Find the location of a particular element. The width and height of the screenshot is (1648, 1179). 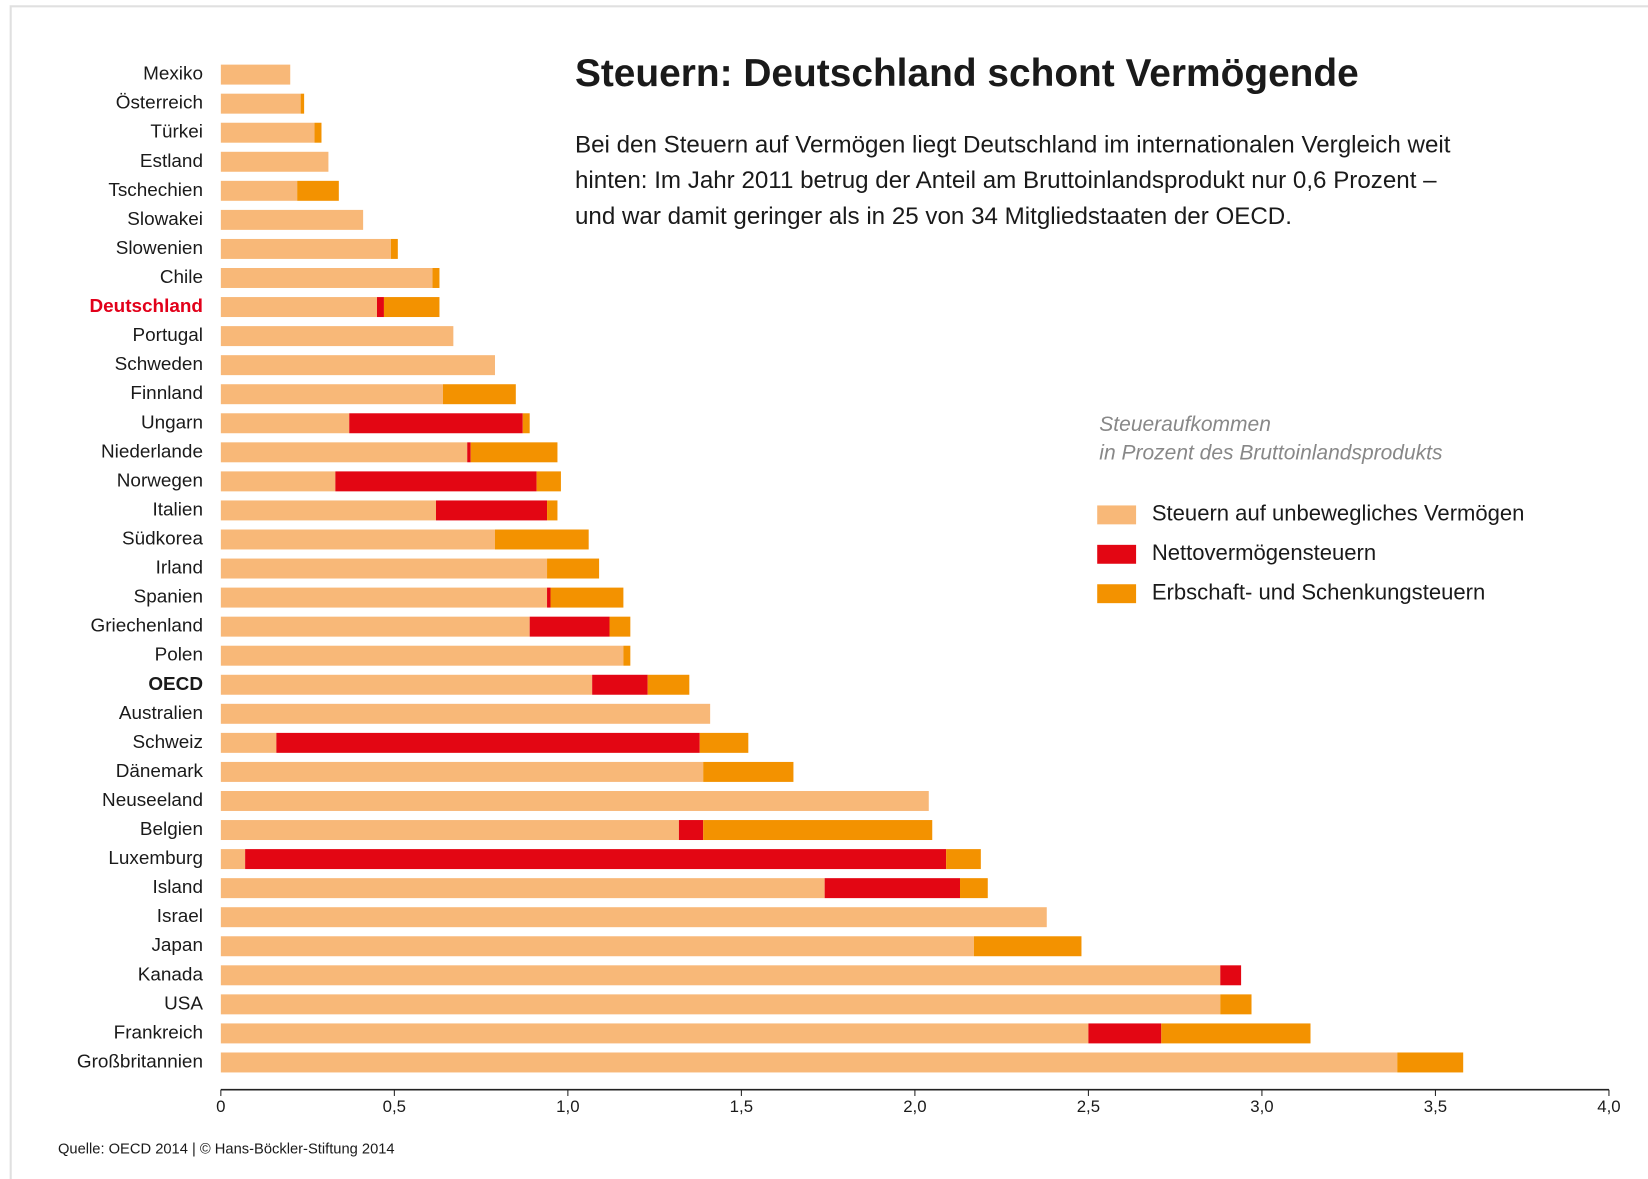

category-label: Niederlande is located at coordinates (152, 451).